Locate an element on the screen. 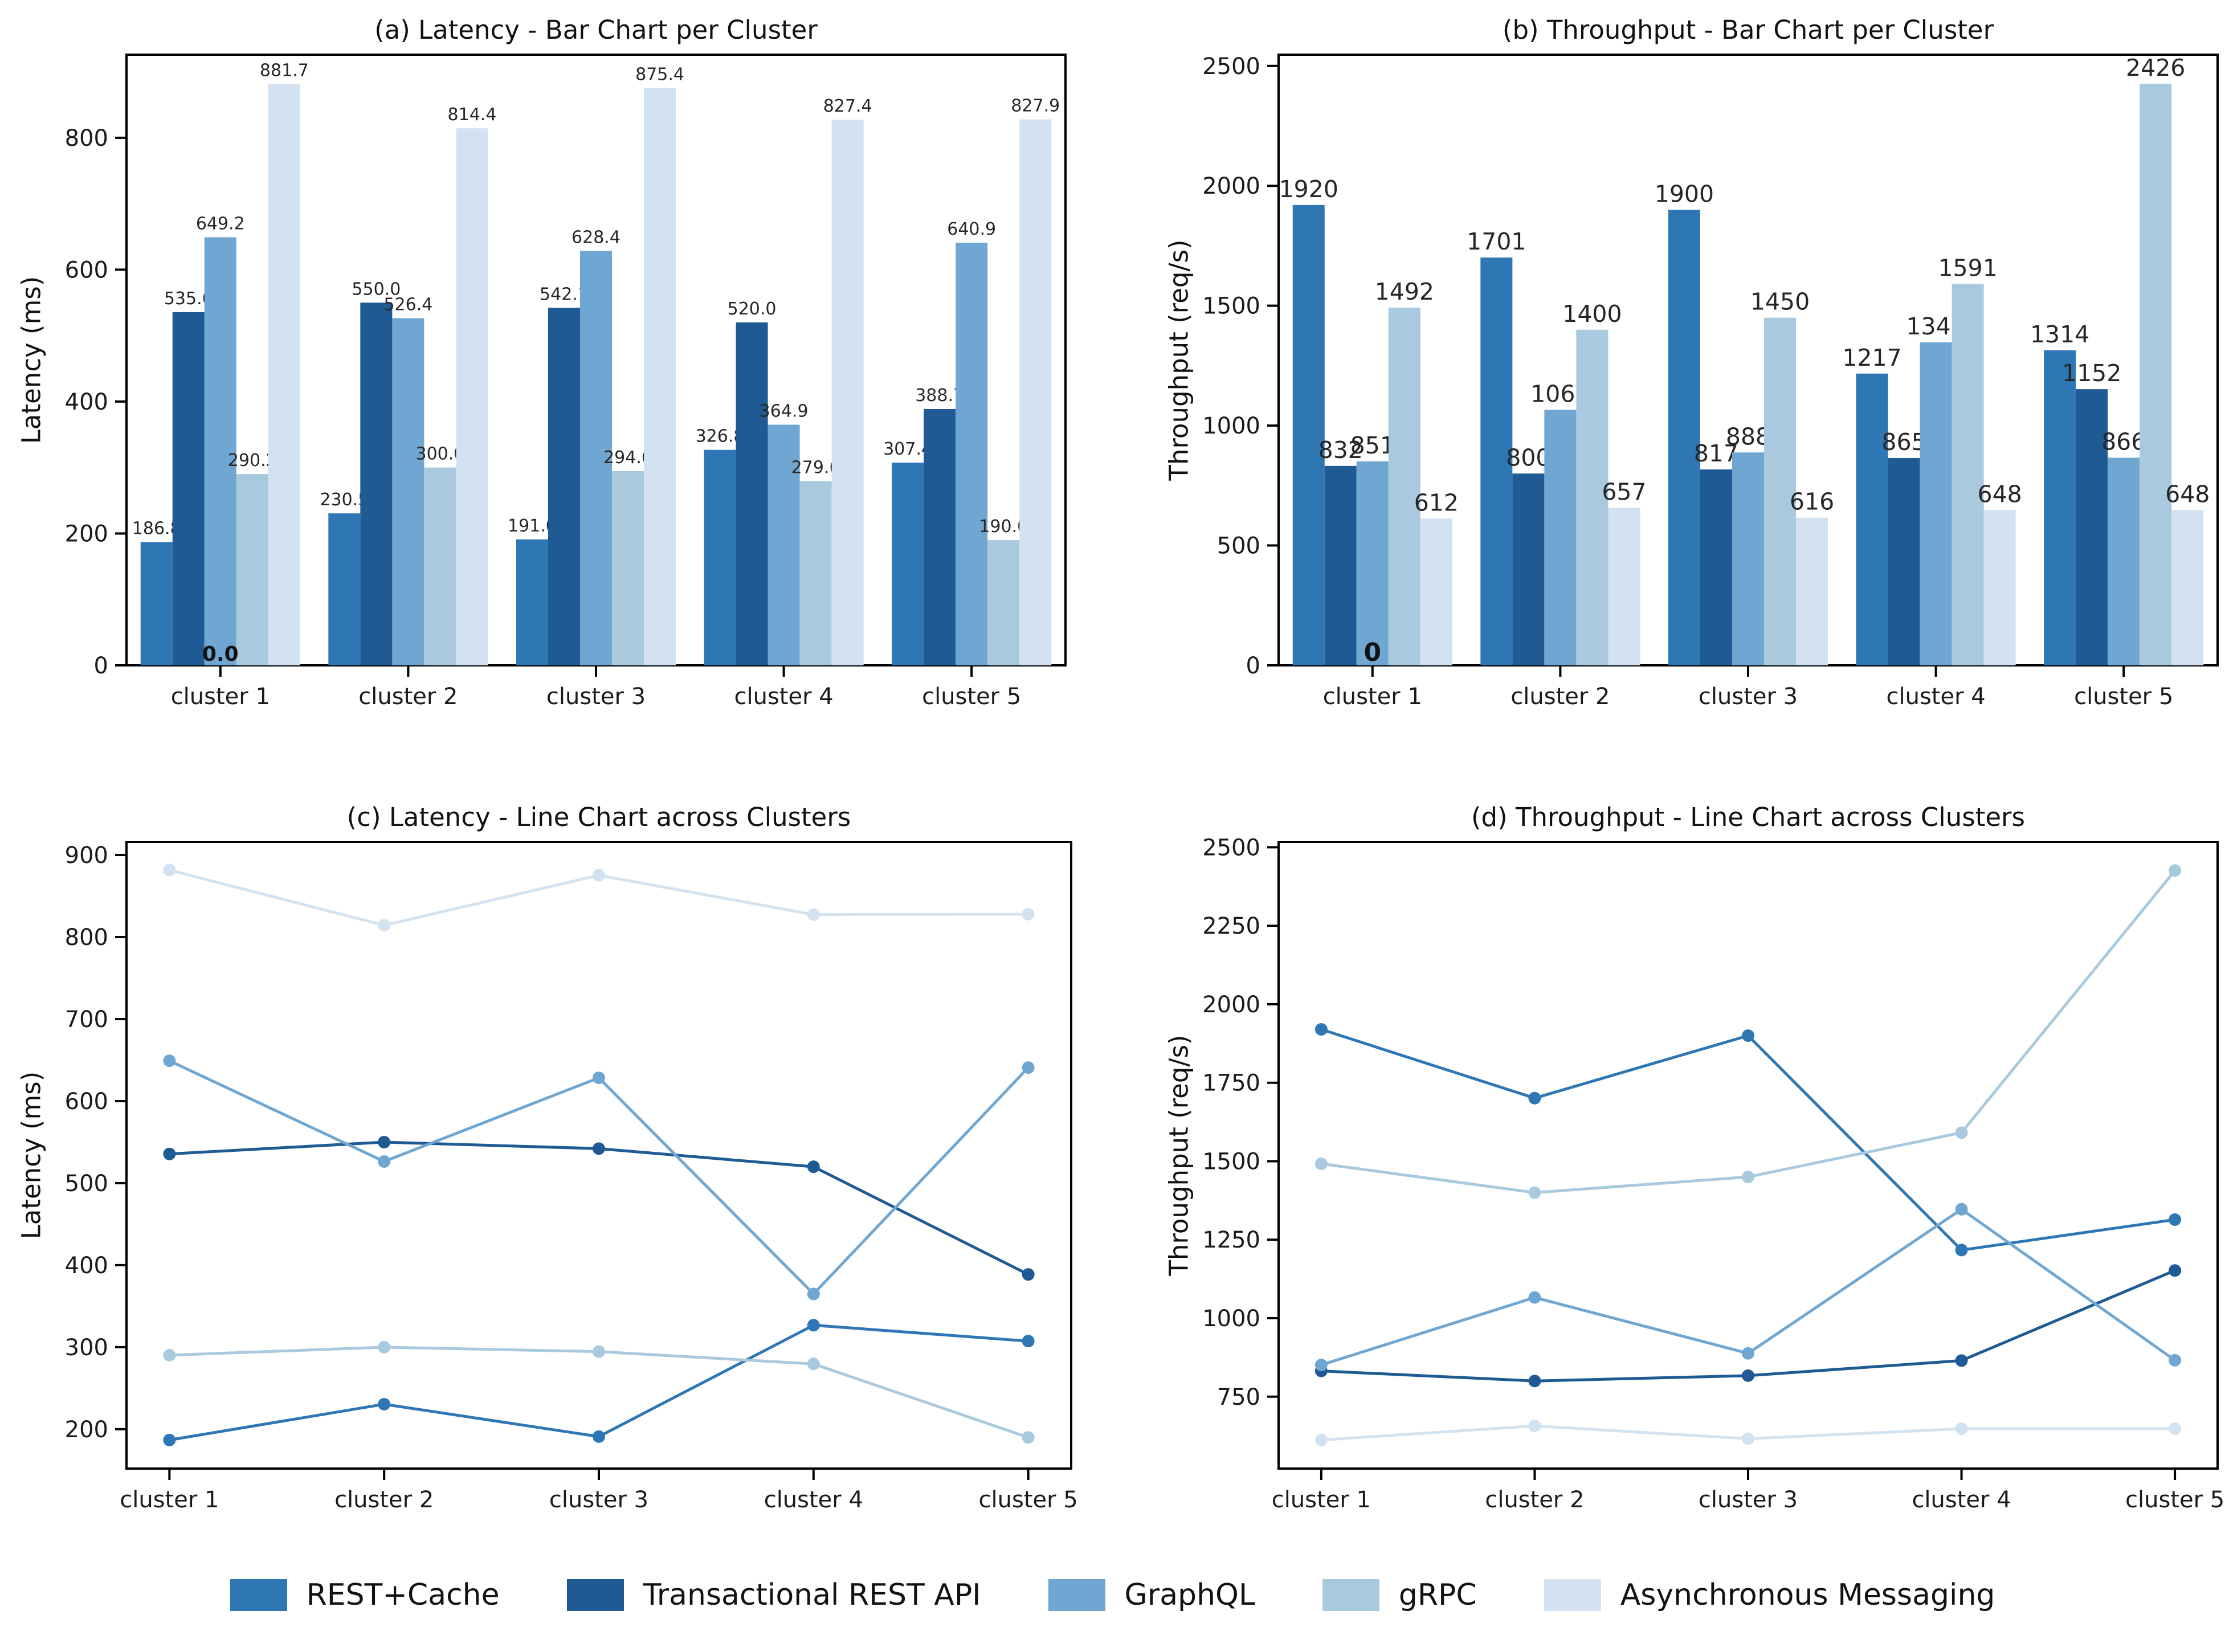 The height and width of the screenshot is (1652, 2225). marker-s4-cluster3 is located at coordinates (1748, 1438).